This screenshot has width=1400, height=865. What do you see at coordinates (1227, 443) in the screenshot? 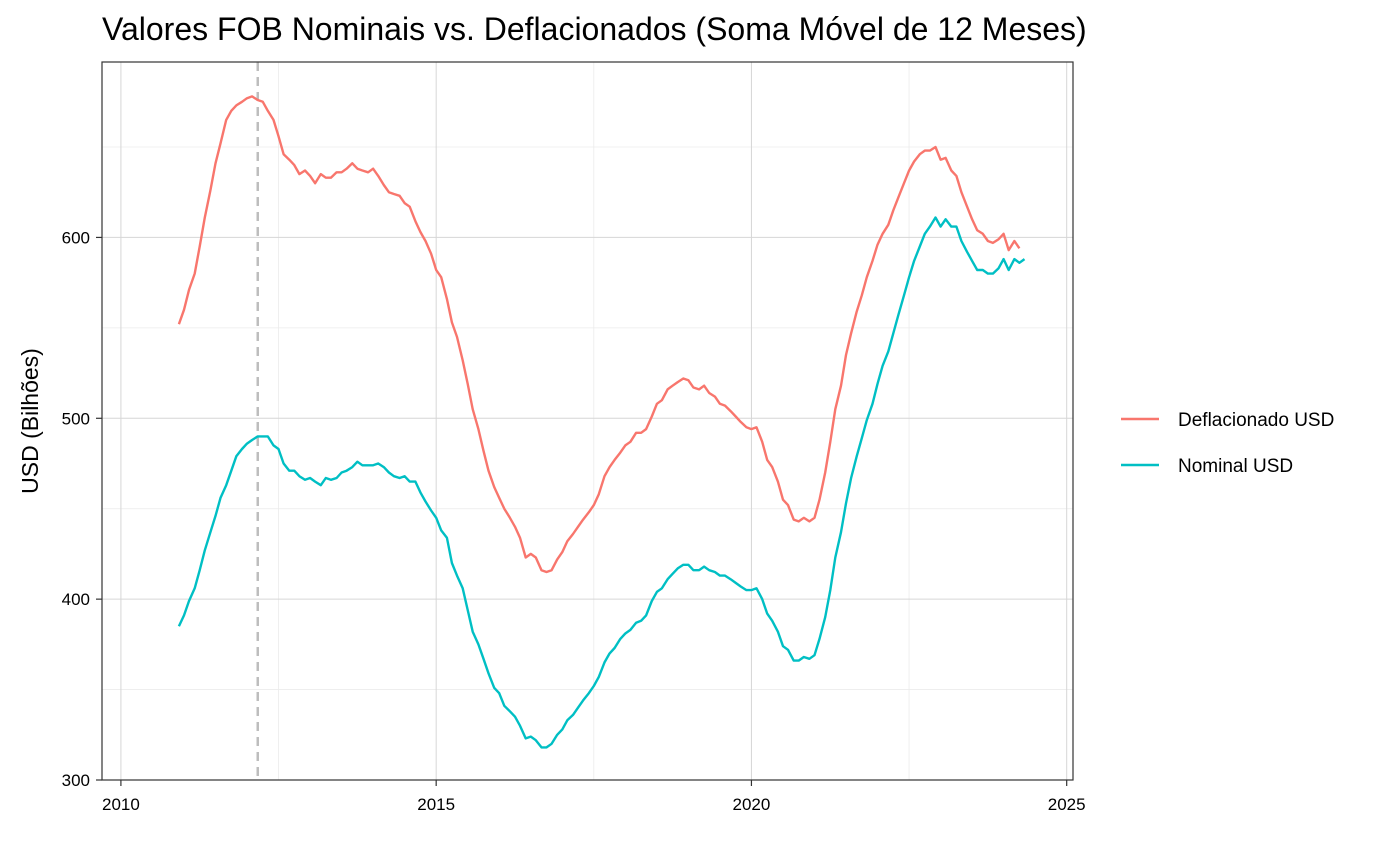
I see `legend: Deflacionado USD Nominal USD` at bounding box center [1227, 443].